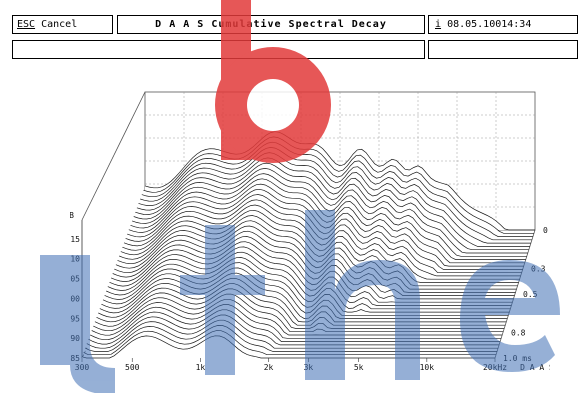 Image resolution: width=585 pixels, height=393 pixels. Describe the element at coordinates (517, 358) in the screenshot. I see `time-tick-label: 1.0 ms` at that location.